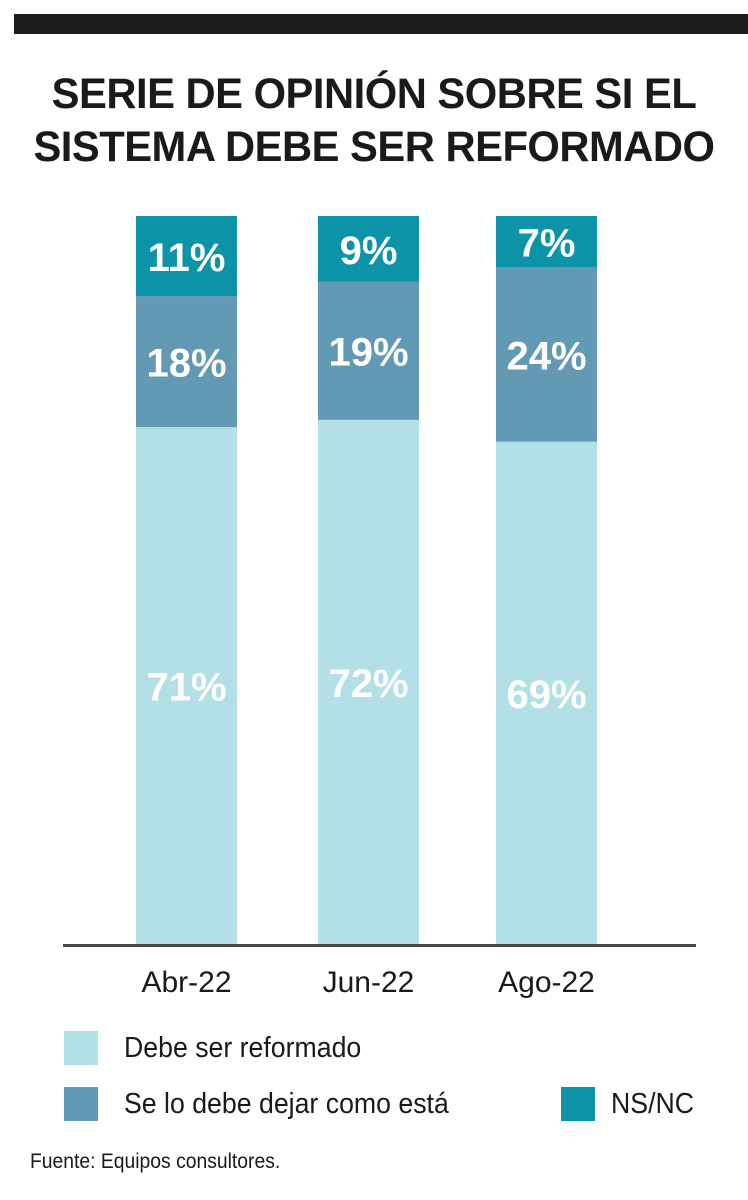 Image resolution: width=748 pixels, height=1200 pixels. I want to click on data-label-dejar-abr-22: 18%, so click(186, 364).